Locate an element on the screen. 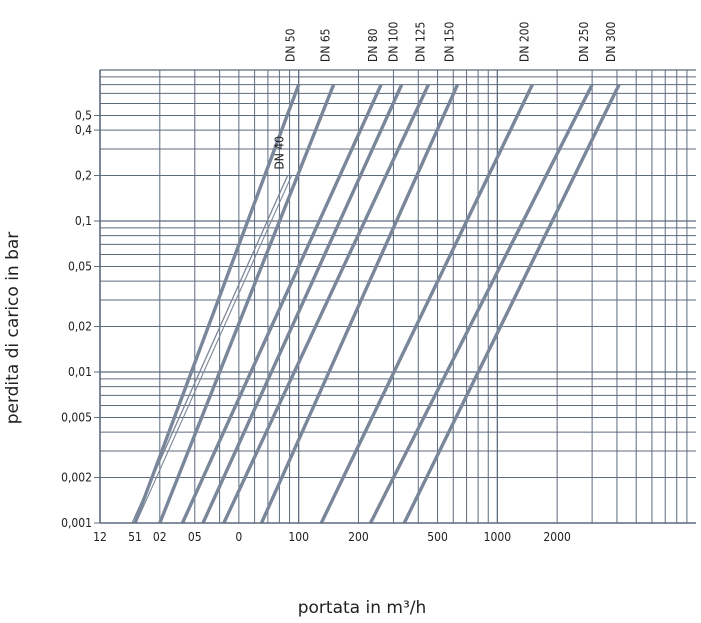 The height and width of the screenshot is (623, 701). y-tick-label: 0,4 is located at coordinates (83, 130).